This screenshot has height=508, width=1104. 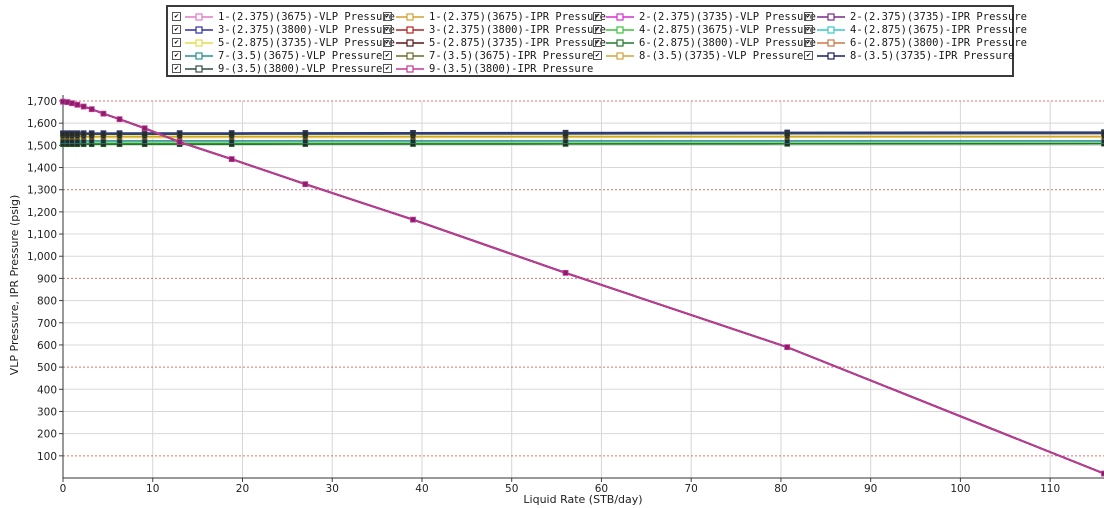 I want to click on y-axis-title: VLP Pressure, IPR Pressure (psig), so click(x=14, y=285).